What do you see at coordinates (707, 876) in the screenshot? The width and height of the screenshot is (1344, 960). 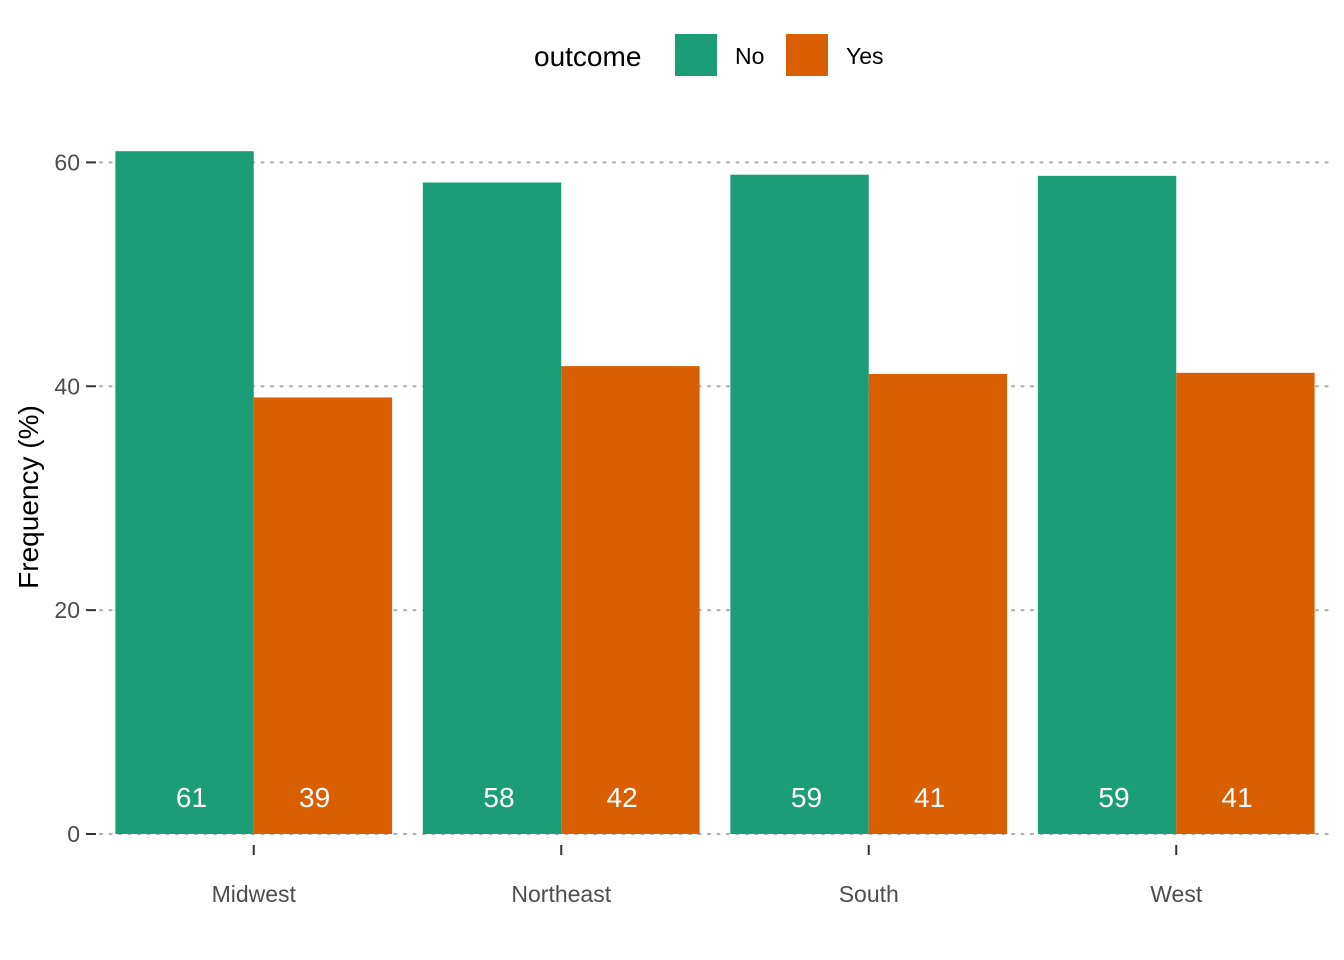 I see `x-axis: Midwest Northeast South West` at bounding box center [707, 876].